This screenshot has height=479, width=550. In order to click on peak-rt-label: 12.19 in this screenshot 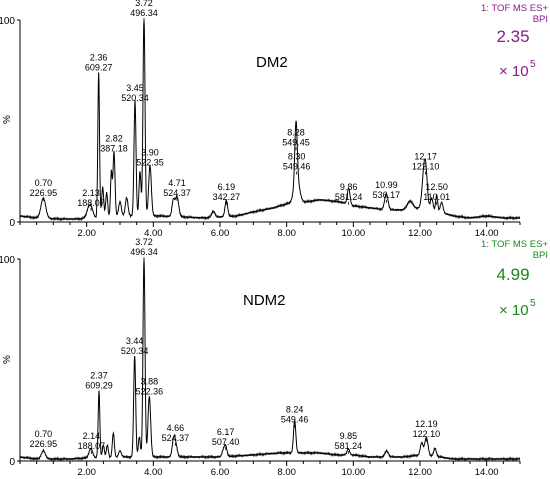, I will do `click(426, 424)`.